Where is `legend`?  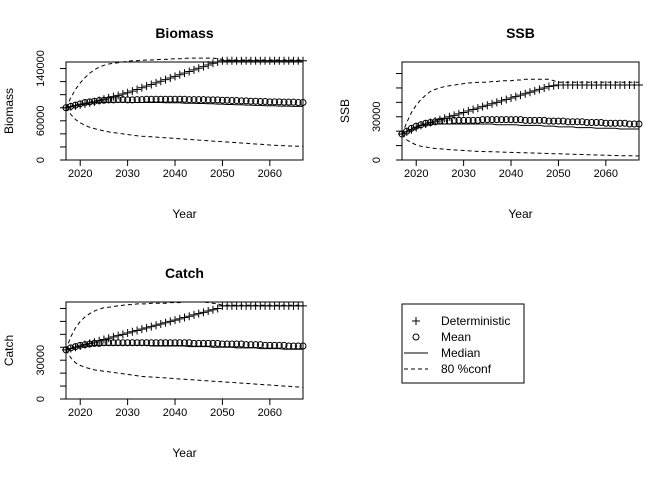 legend is located at coordinates (463, 343).